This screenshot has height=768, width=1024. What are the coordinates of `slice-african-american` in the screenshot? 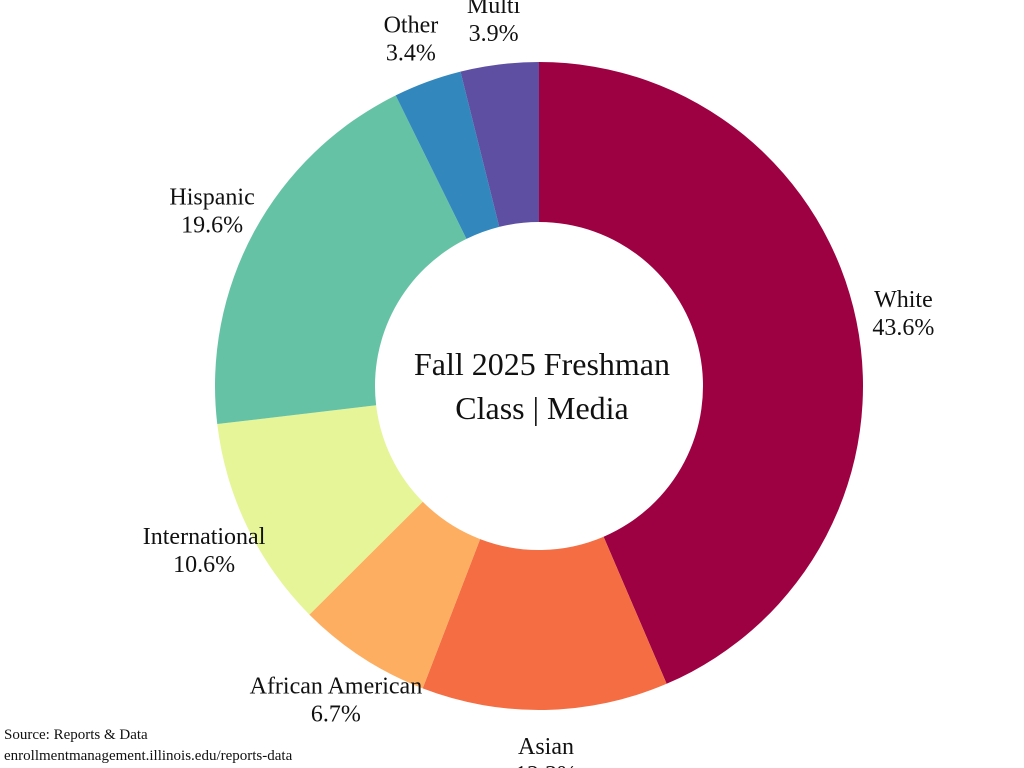 It's located at (395, 595).